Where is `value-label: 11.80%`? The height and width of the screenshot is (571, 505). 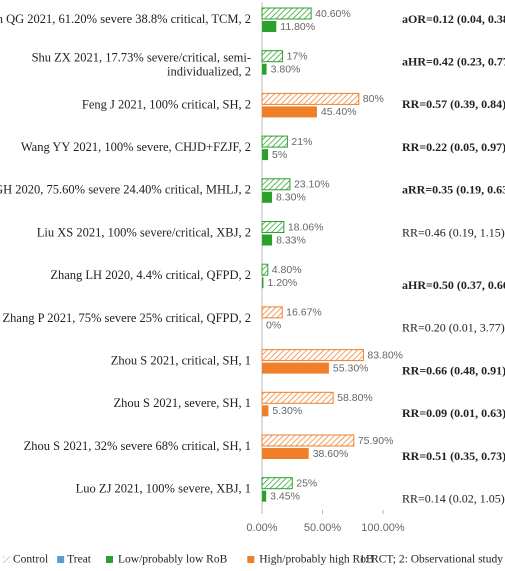 value-label: 11.80% is located at coordinates (297, 27).